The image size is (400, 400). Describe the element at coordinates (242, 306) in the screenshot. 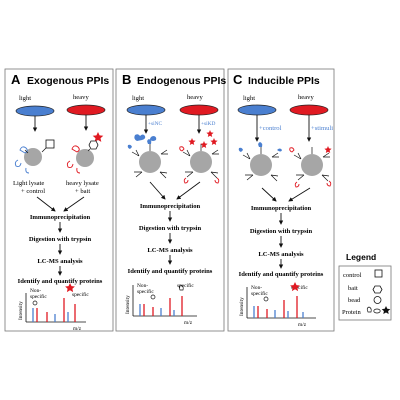

I see `panel-c-spectrum-y-label: Intensity` at that location.